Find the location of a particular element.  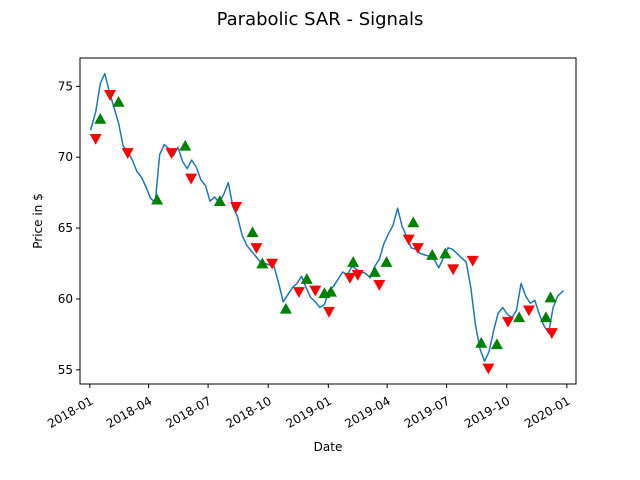

x-tick-label: 2018-04 is located at coordinates (129, 412).